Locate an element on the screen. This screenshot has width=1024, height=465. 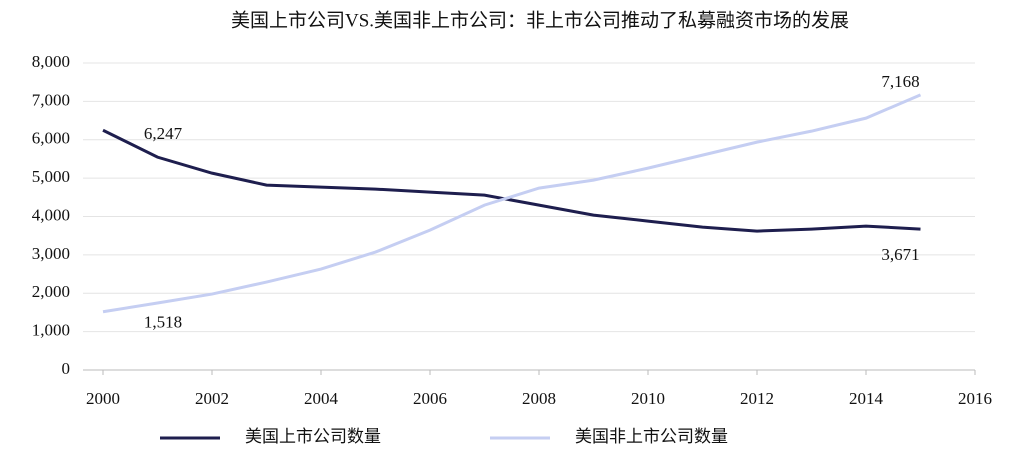
y-tick-label: 2,000 is located at coordinates (51, 291).